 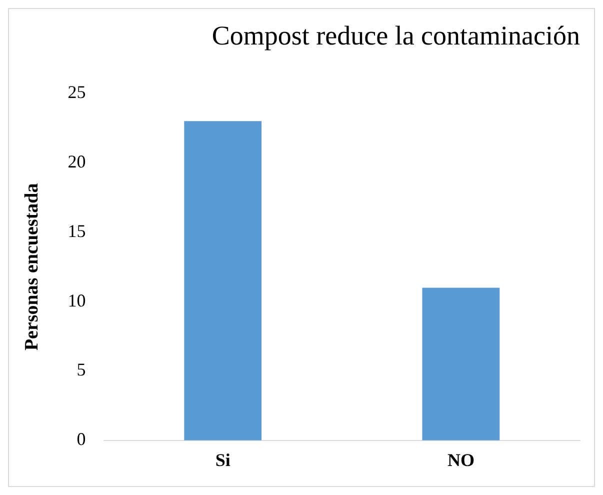 What do you see at coordinates (81, 439) in the screenshot?
I see `y-tick-label: 0` at bounding box center [81, 439].